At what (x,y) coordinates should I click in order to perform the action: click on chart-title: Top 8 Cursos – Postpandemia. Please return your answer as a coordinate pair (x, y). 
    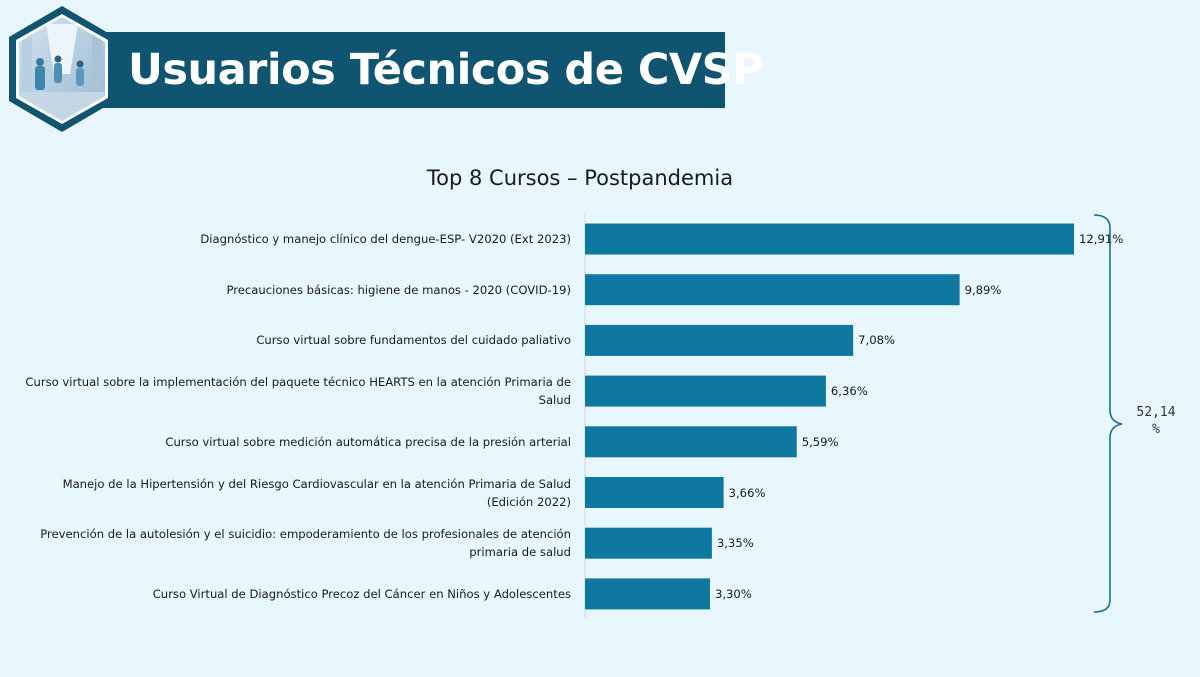
    Looking at the image, I should click on (580, 178).